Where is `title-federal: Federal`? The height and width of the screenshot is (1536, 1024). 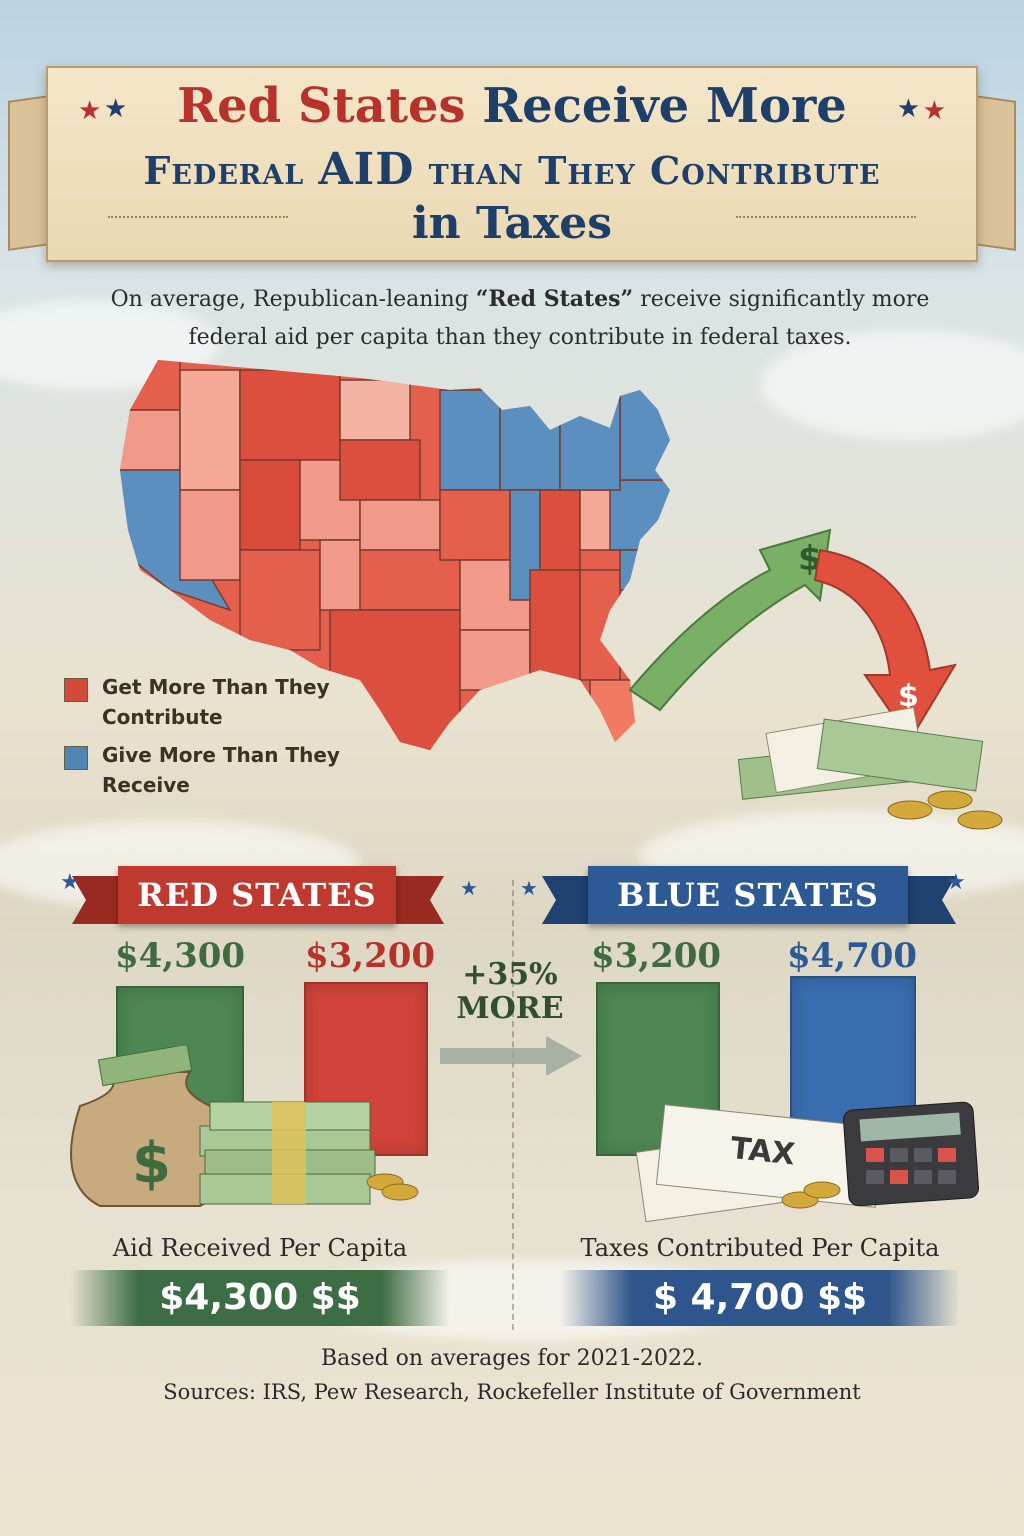 title-federal: Federal is located at coordinates (224, 170).